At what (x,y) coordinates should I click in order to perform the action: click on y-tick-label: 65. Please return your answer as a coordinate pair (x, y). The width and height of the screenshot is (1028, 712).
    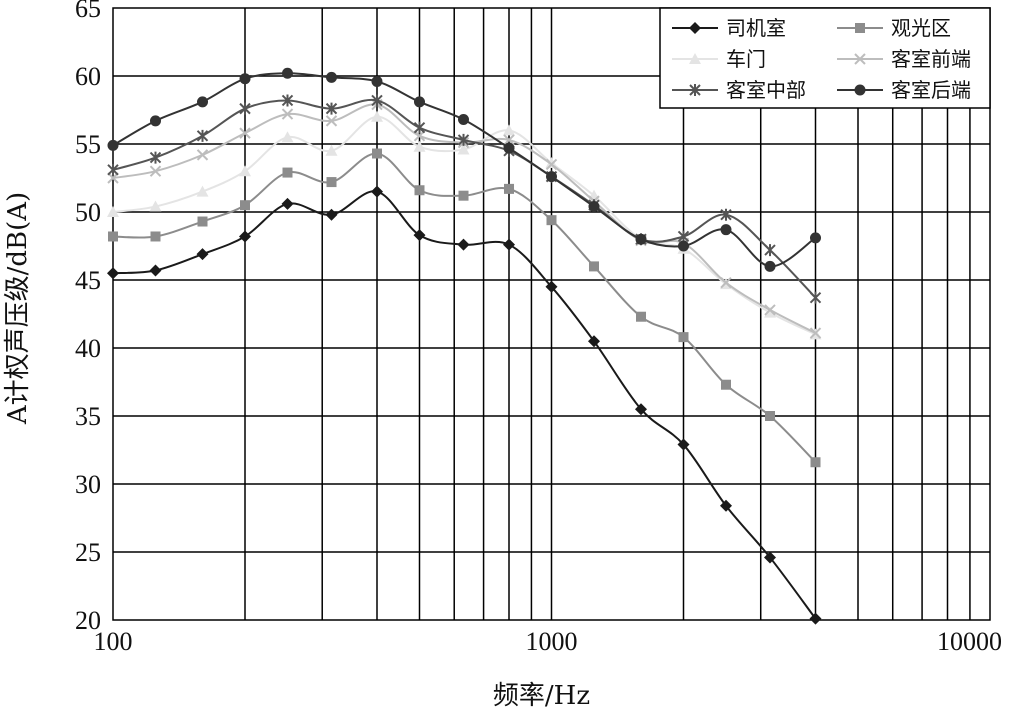
    Looking at the image, I should click on (88, 11).